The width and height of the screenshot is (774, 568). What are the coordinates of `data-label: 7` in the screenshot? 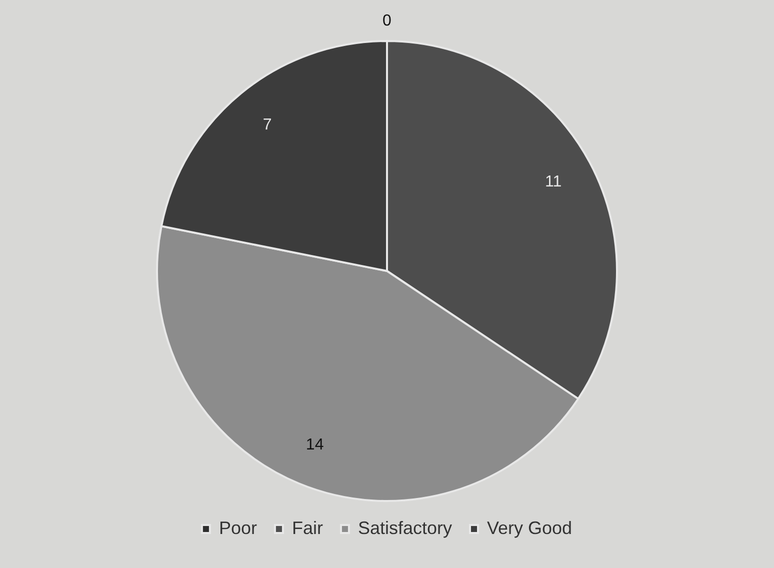 It's located at (267, 125).